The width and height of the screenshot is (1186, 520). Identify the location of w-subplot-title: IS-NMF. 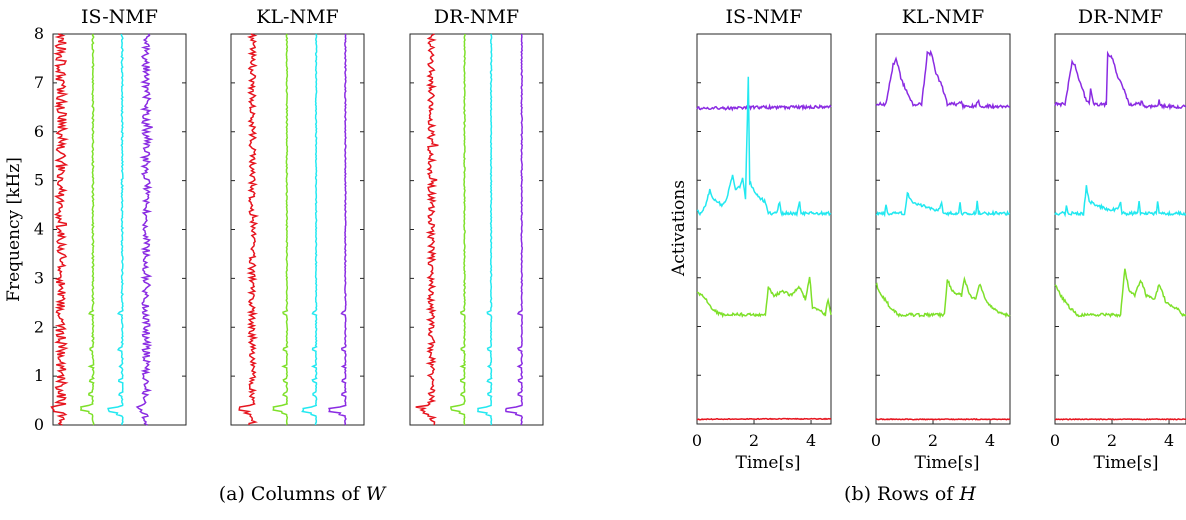
(119, 17).